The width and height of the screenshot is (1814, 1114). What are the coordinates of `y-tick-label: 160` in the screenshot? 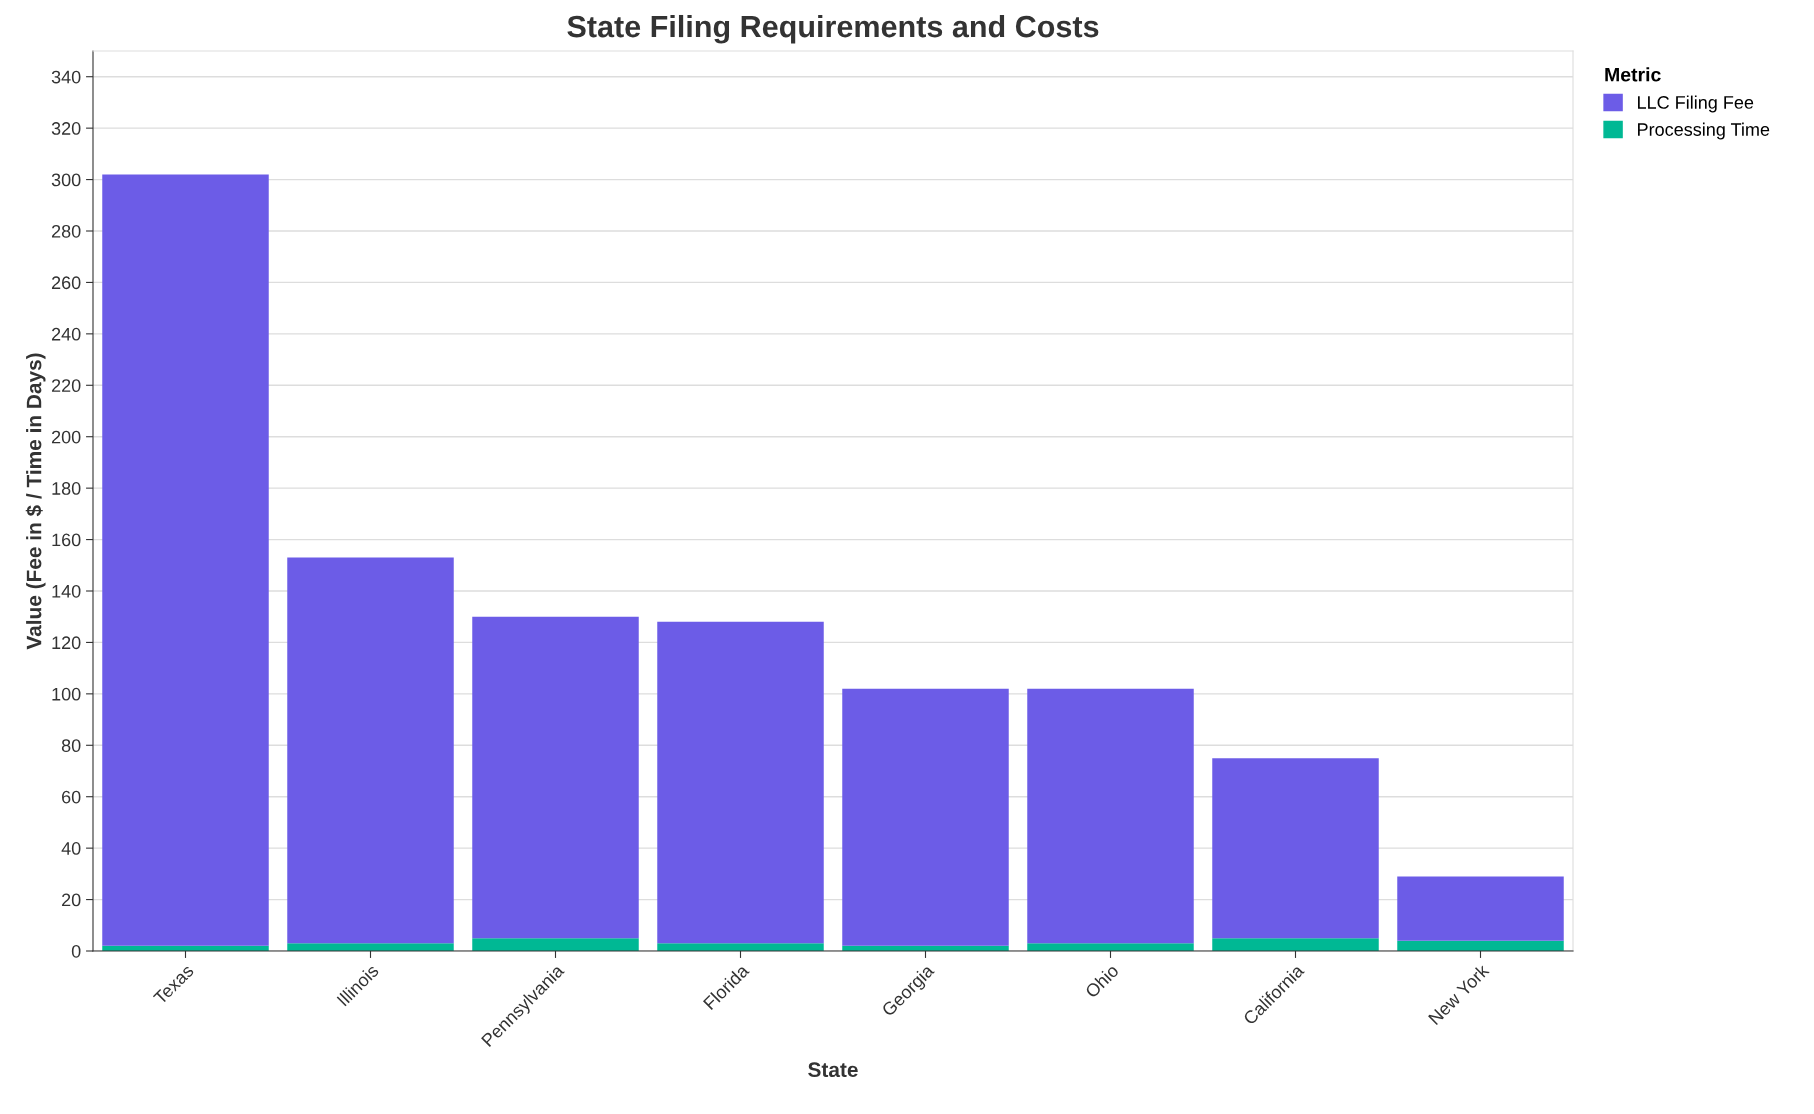 It's located at (66, 540).